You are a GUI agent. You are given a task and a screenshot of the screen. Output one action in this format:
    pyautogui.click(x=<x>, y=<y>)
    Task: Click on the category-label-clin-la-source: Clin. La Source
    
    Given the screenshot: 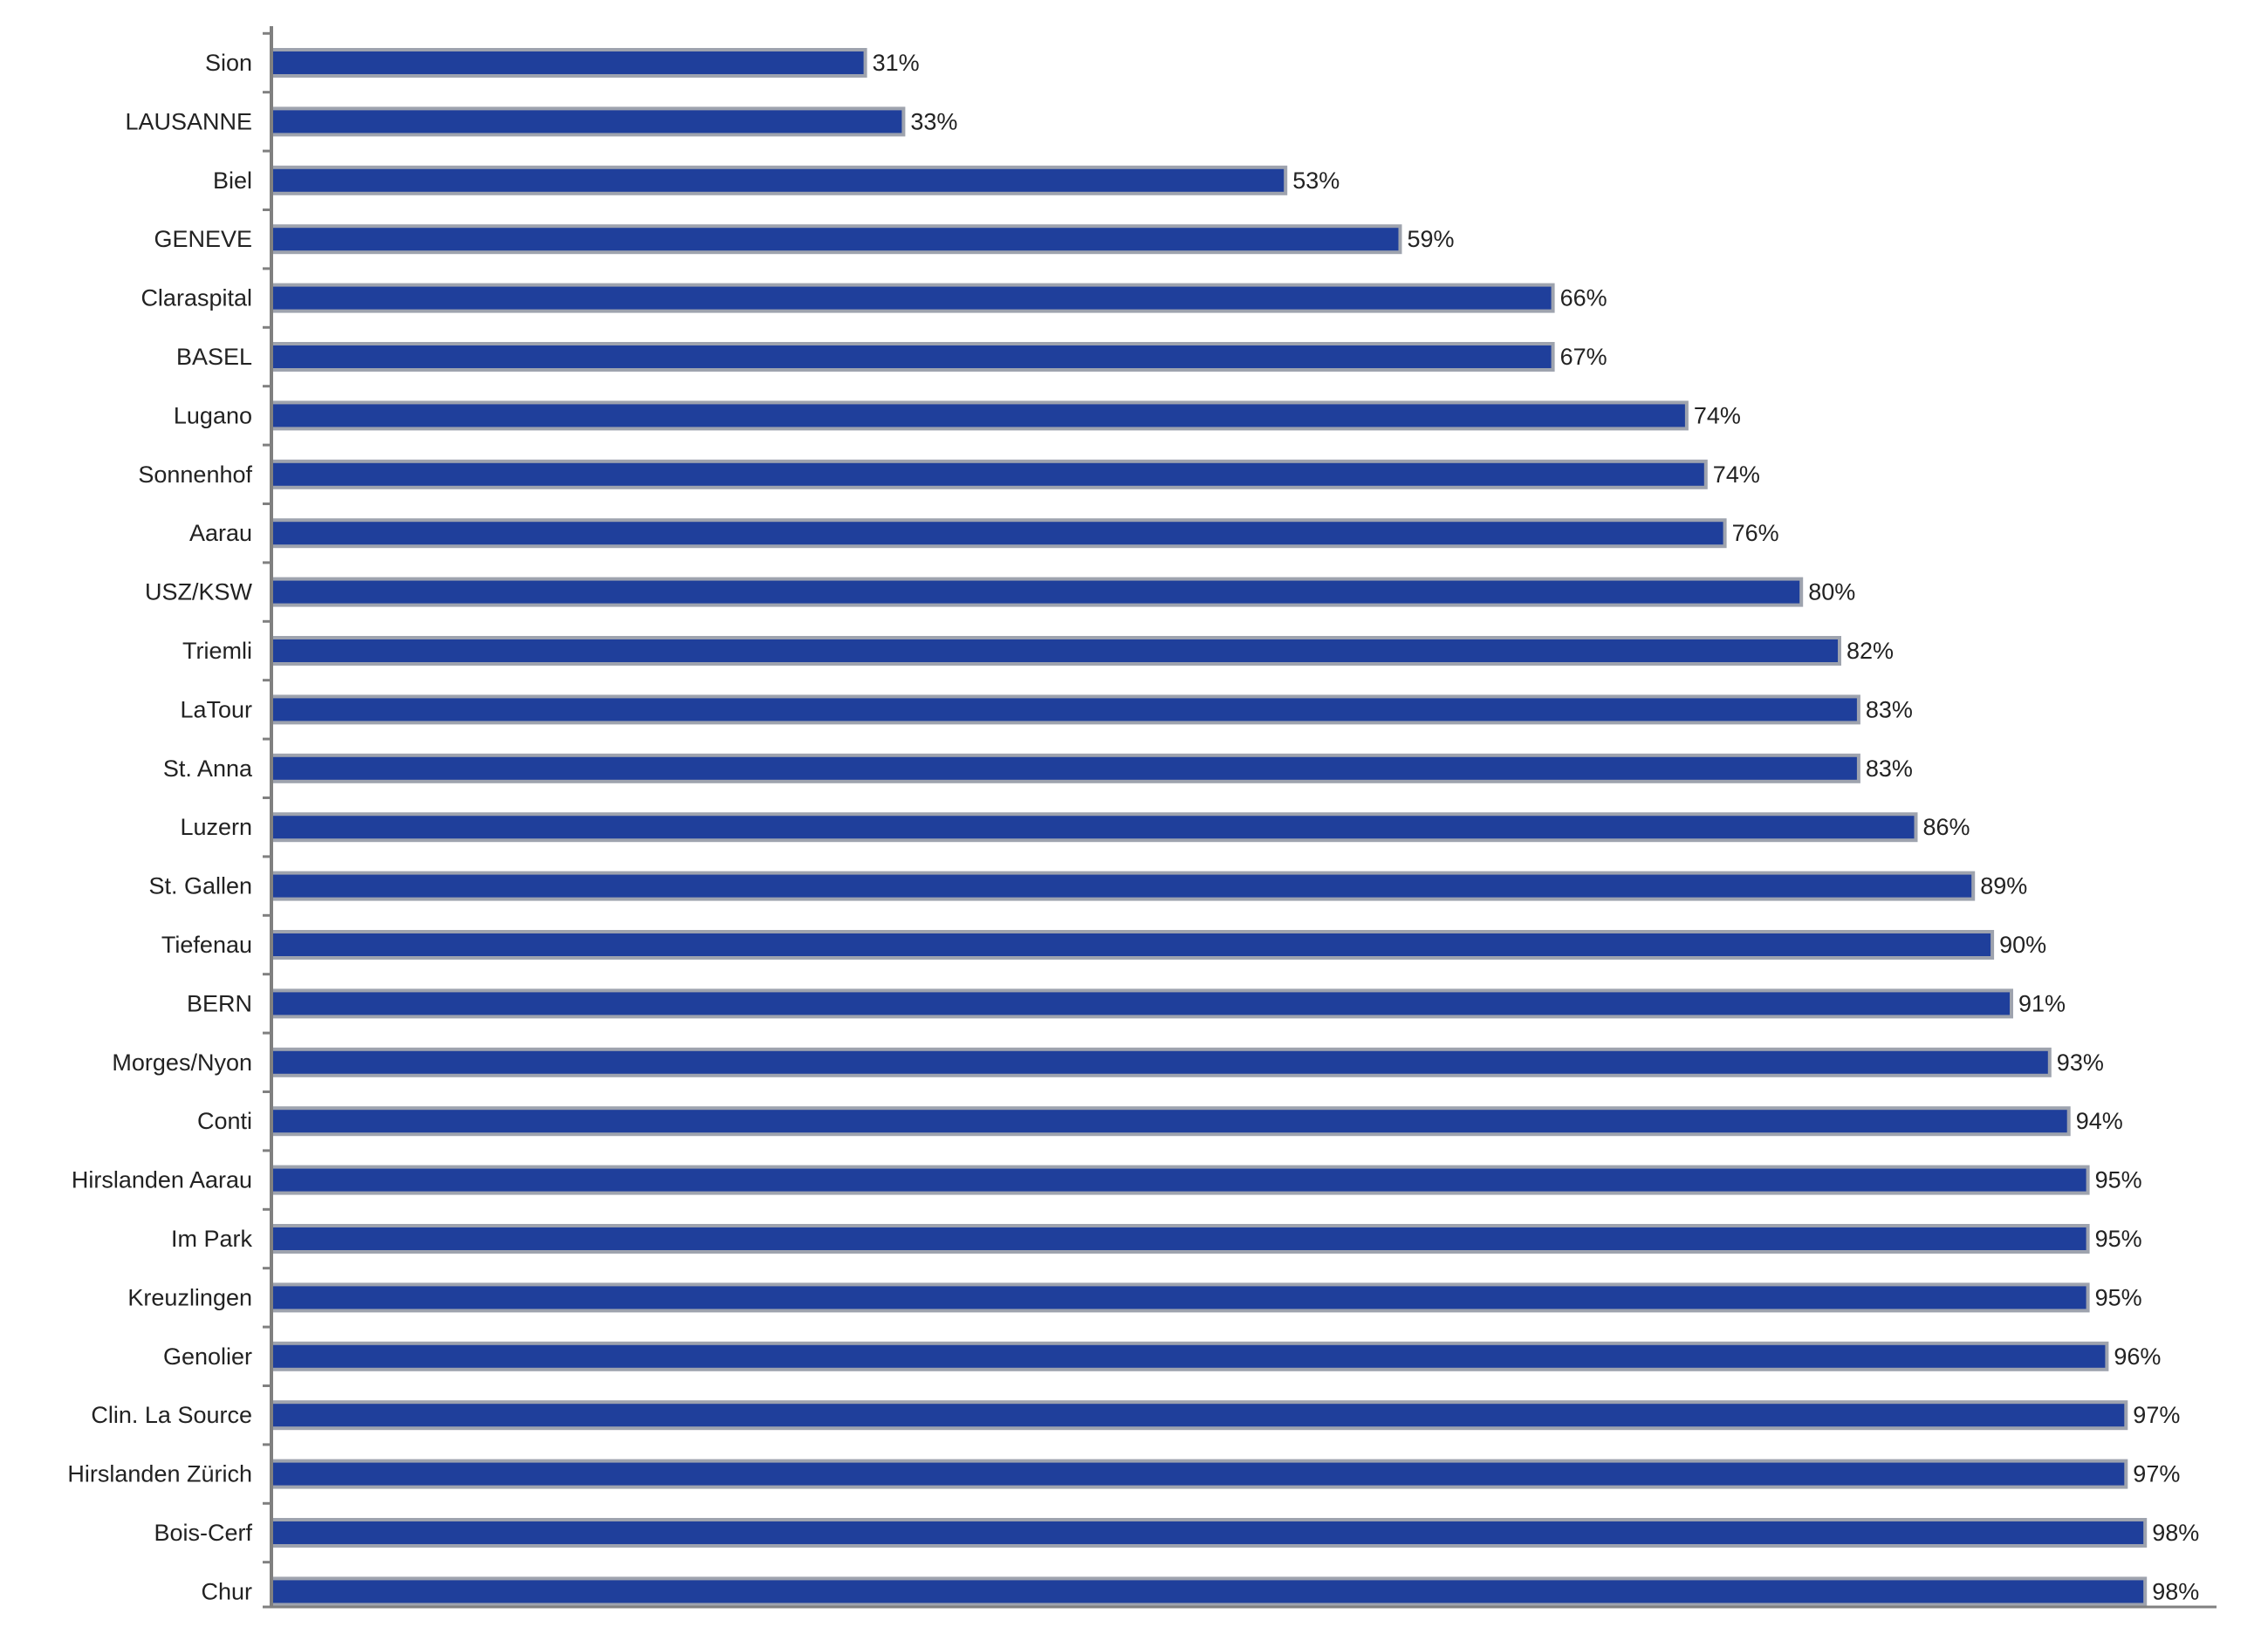 What is the action you would take?
    pyautogui.click(x=171, y=1415)
    